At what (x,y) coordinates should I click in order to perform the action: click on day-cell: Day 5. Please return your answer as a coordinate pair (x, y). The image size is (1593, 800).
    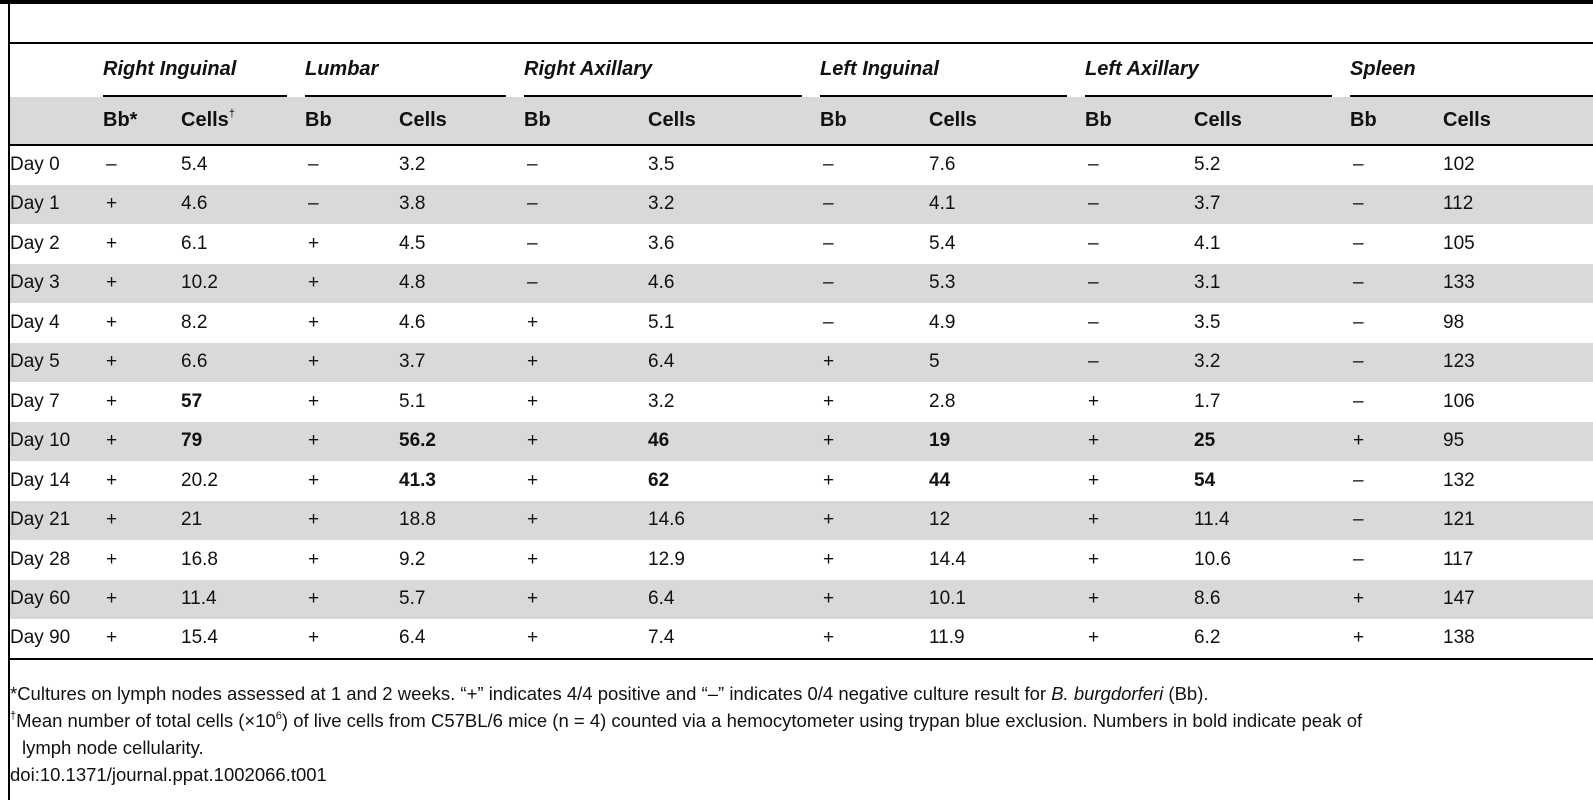
    Looking at the image, I should click on (35, 362).